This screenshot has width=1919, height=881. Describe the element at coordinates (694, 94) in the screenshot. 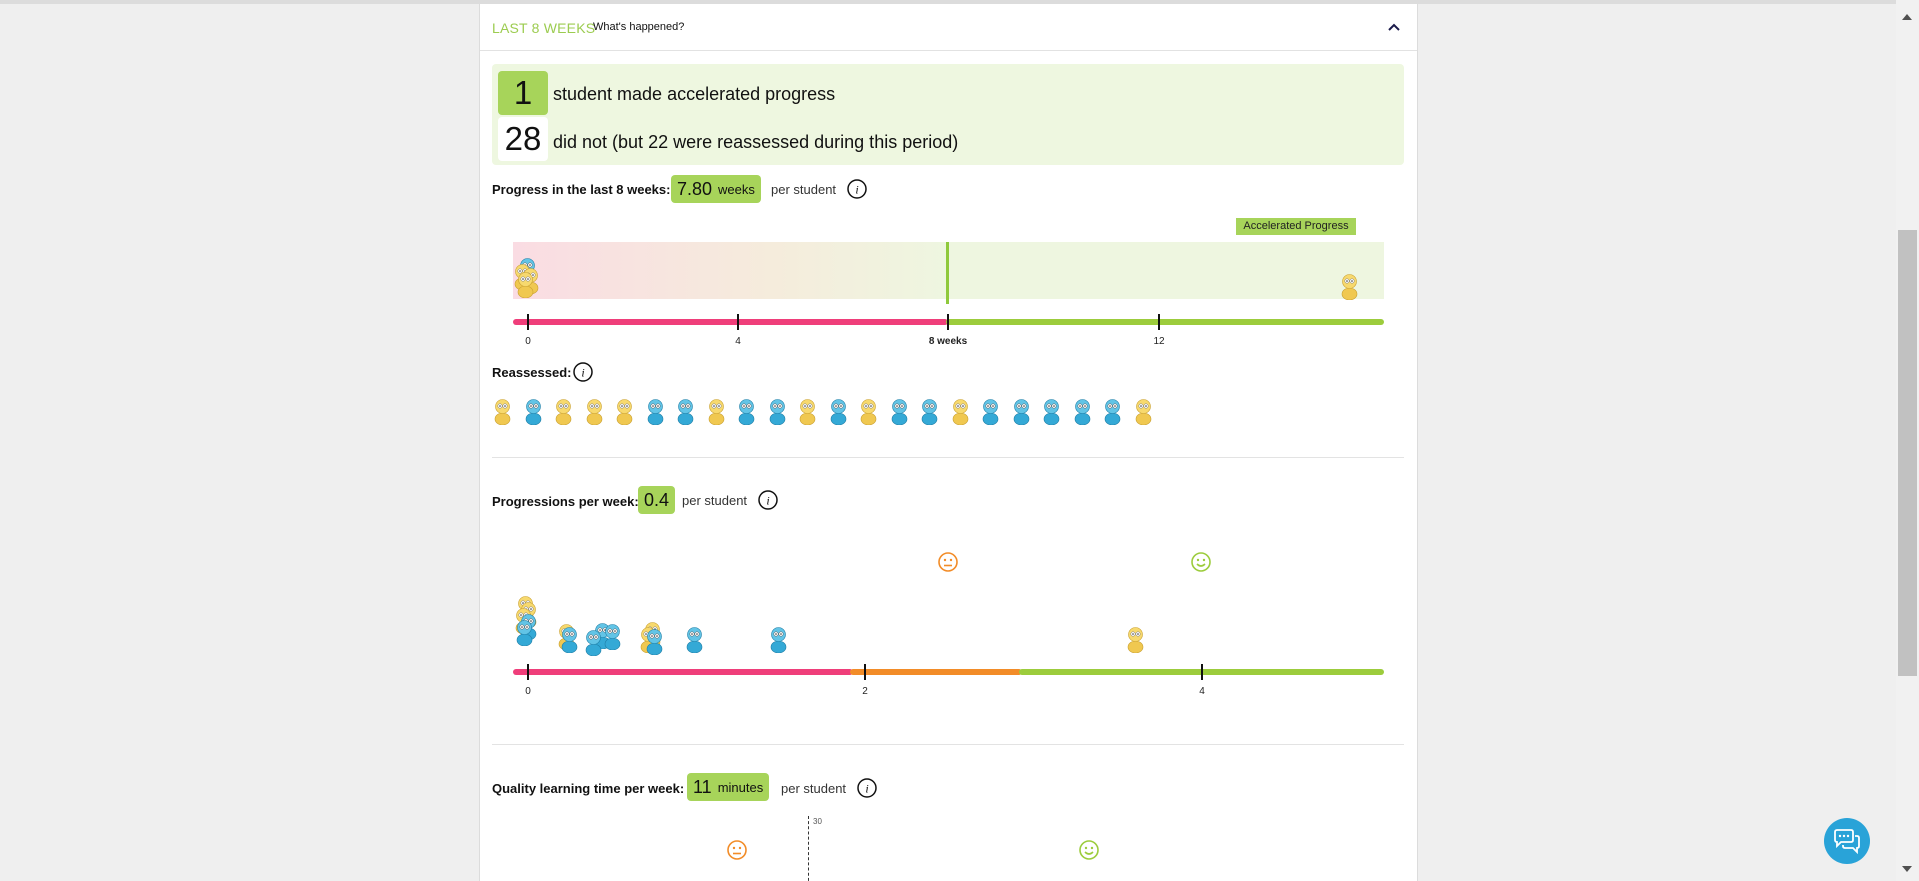

I see `accelerated-text: student made accelerated progress` at that location.